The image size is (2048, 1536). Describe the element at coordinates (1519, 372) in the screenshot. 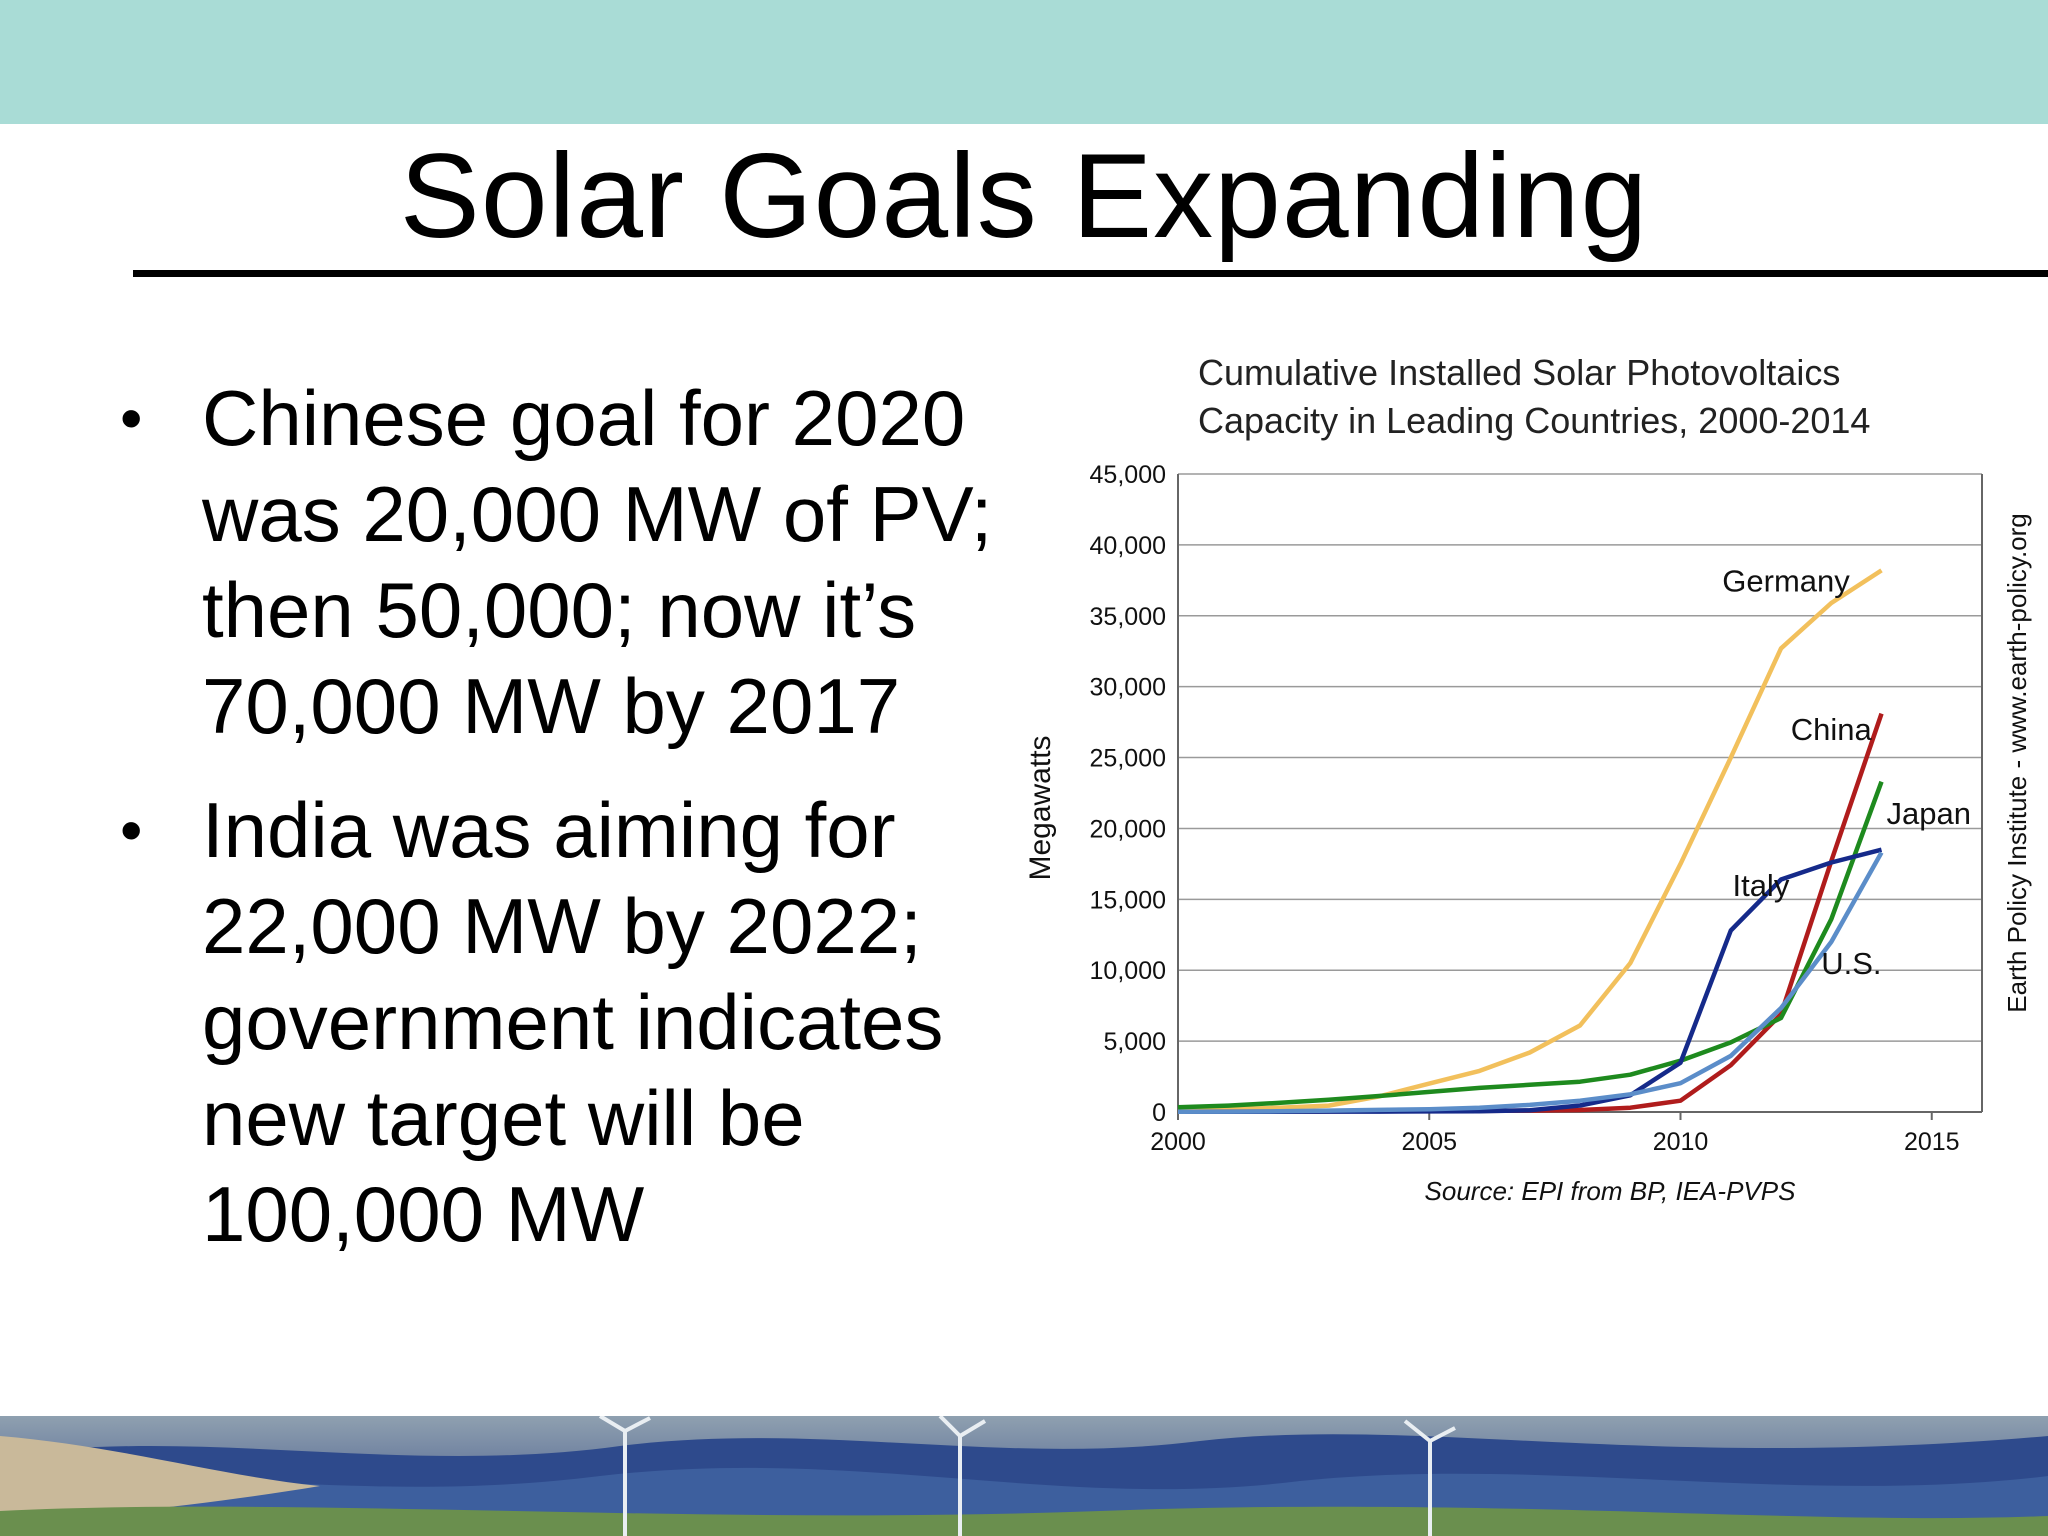

I see `chart-title-line: Cumulative Installed Solar Photovoltaics` at that location.